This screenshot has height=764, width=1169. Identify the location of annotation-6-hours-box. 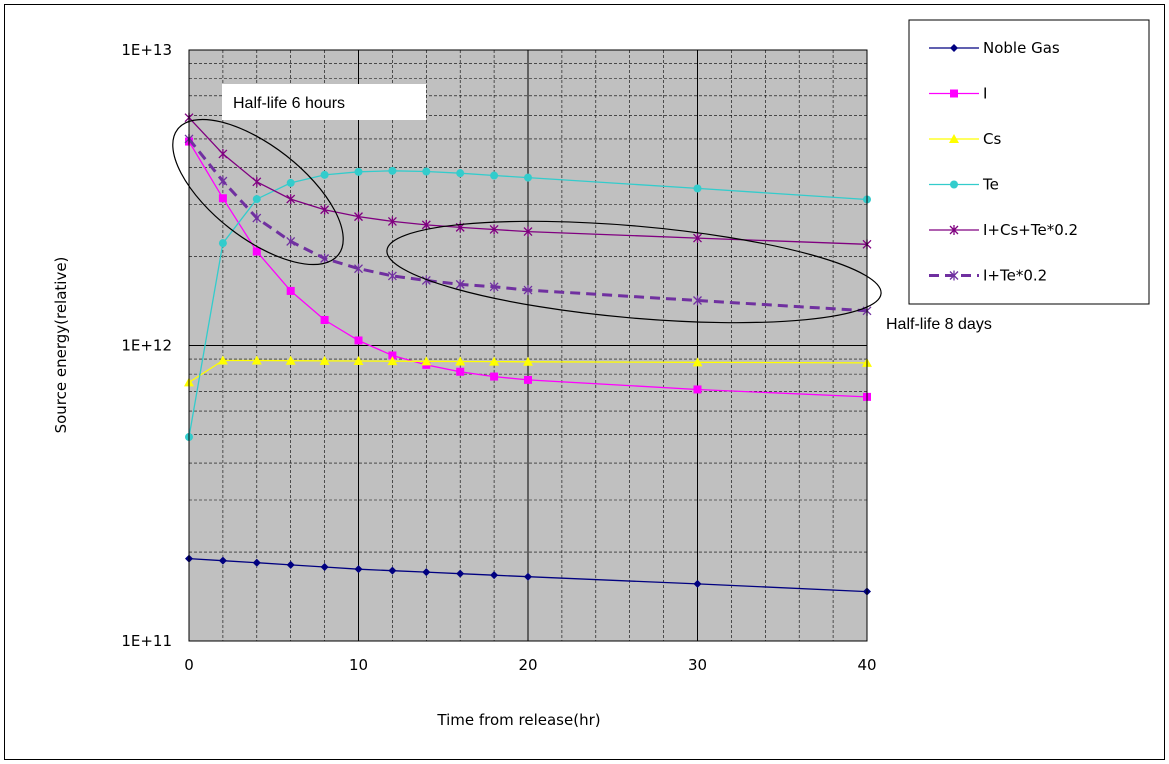
(324, 102).